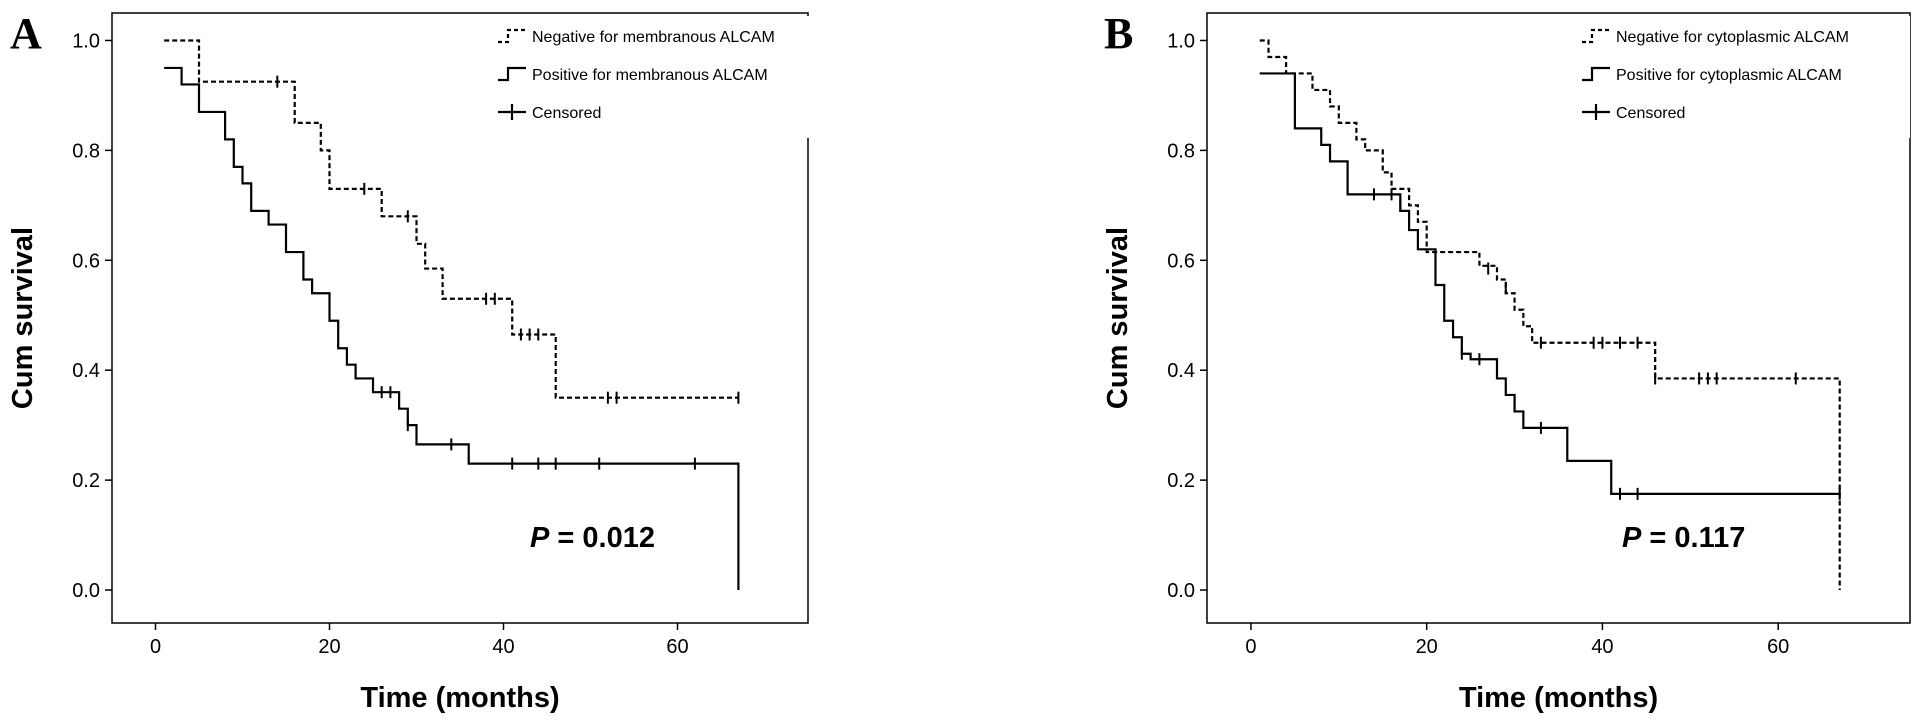  Describe the element at coordinates (1729, 75) in the screenshot. I see `legend-label: Positive for cytoplasmic ALCAM` at that location.